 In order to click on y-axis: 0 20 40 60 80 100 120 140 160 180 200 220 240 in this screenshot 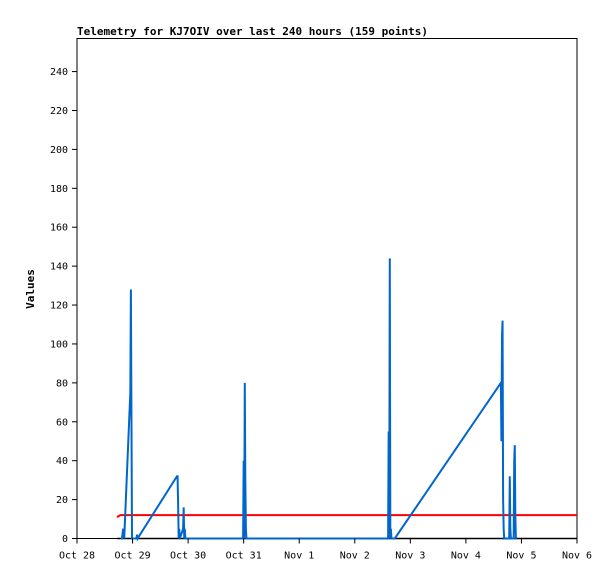, I will do `click(63, 306)`.